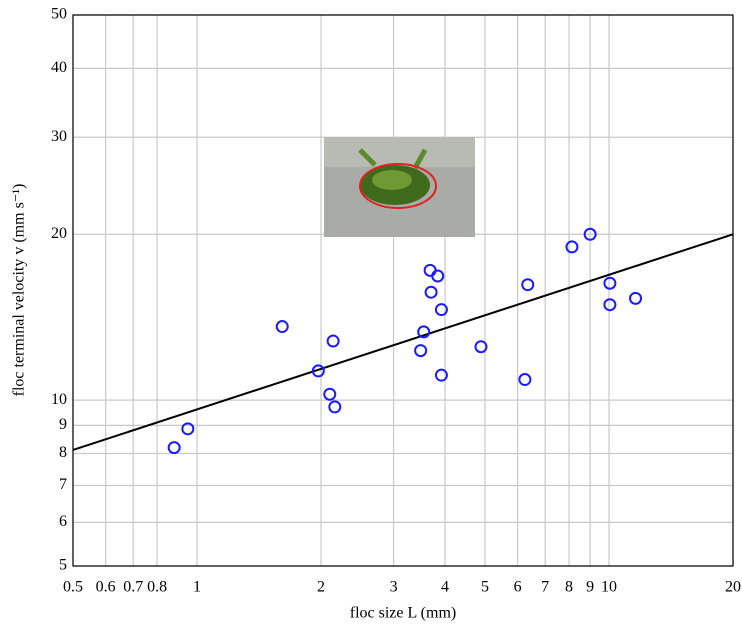 The height and width of the screenshot is (632, 742). What do you see at coordinates (19, 290) in the screenshot?
I see `y-axis-label: floc terminal velocity v (mm s⁻¹)` at bounding box center [19, 290].